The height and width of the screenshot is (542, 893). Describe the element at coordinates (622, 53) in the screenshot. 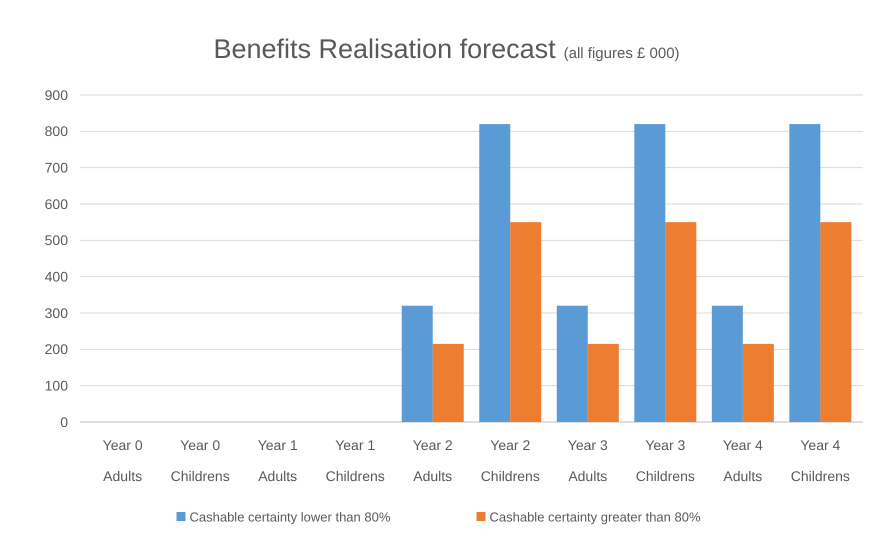

I see `chart-subtitle: (all figures £ 000)` at that location.